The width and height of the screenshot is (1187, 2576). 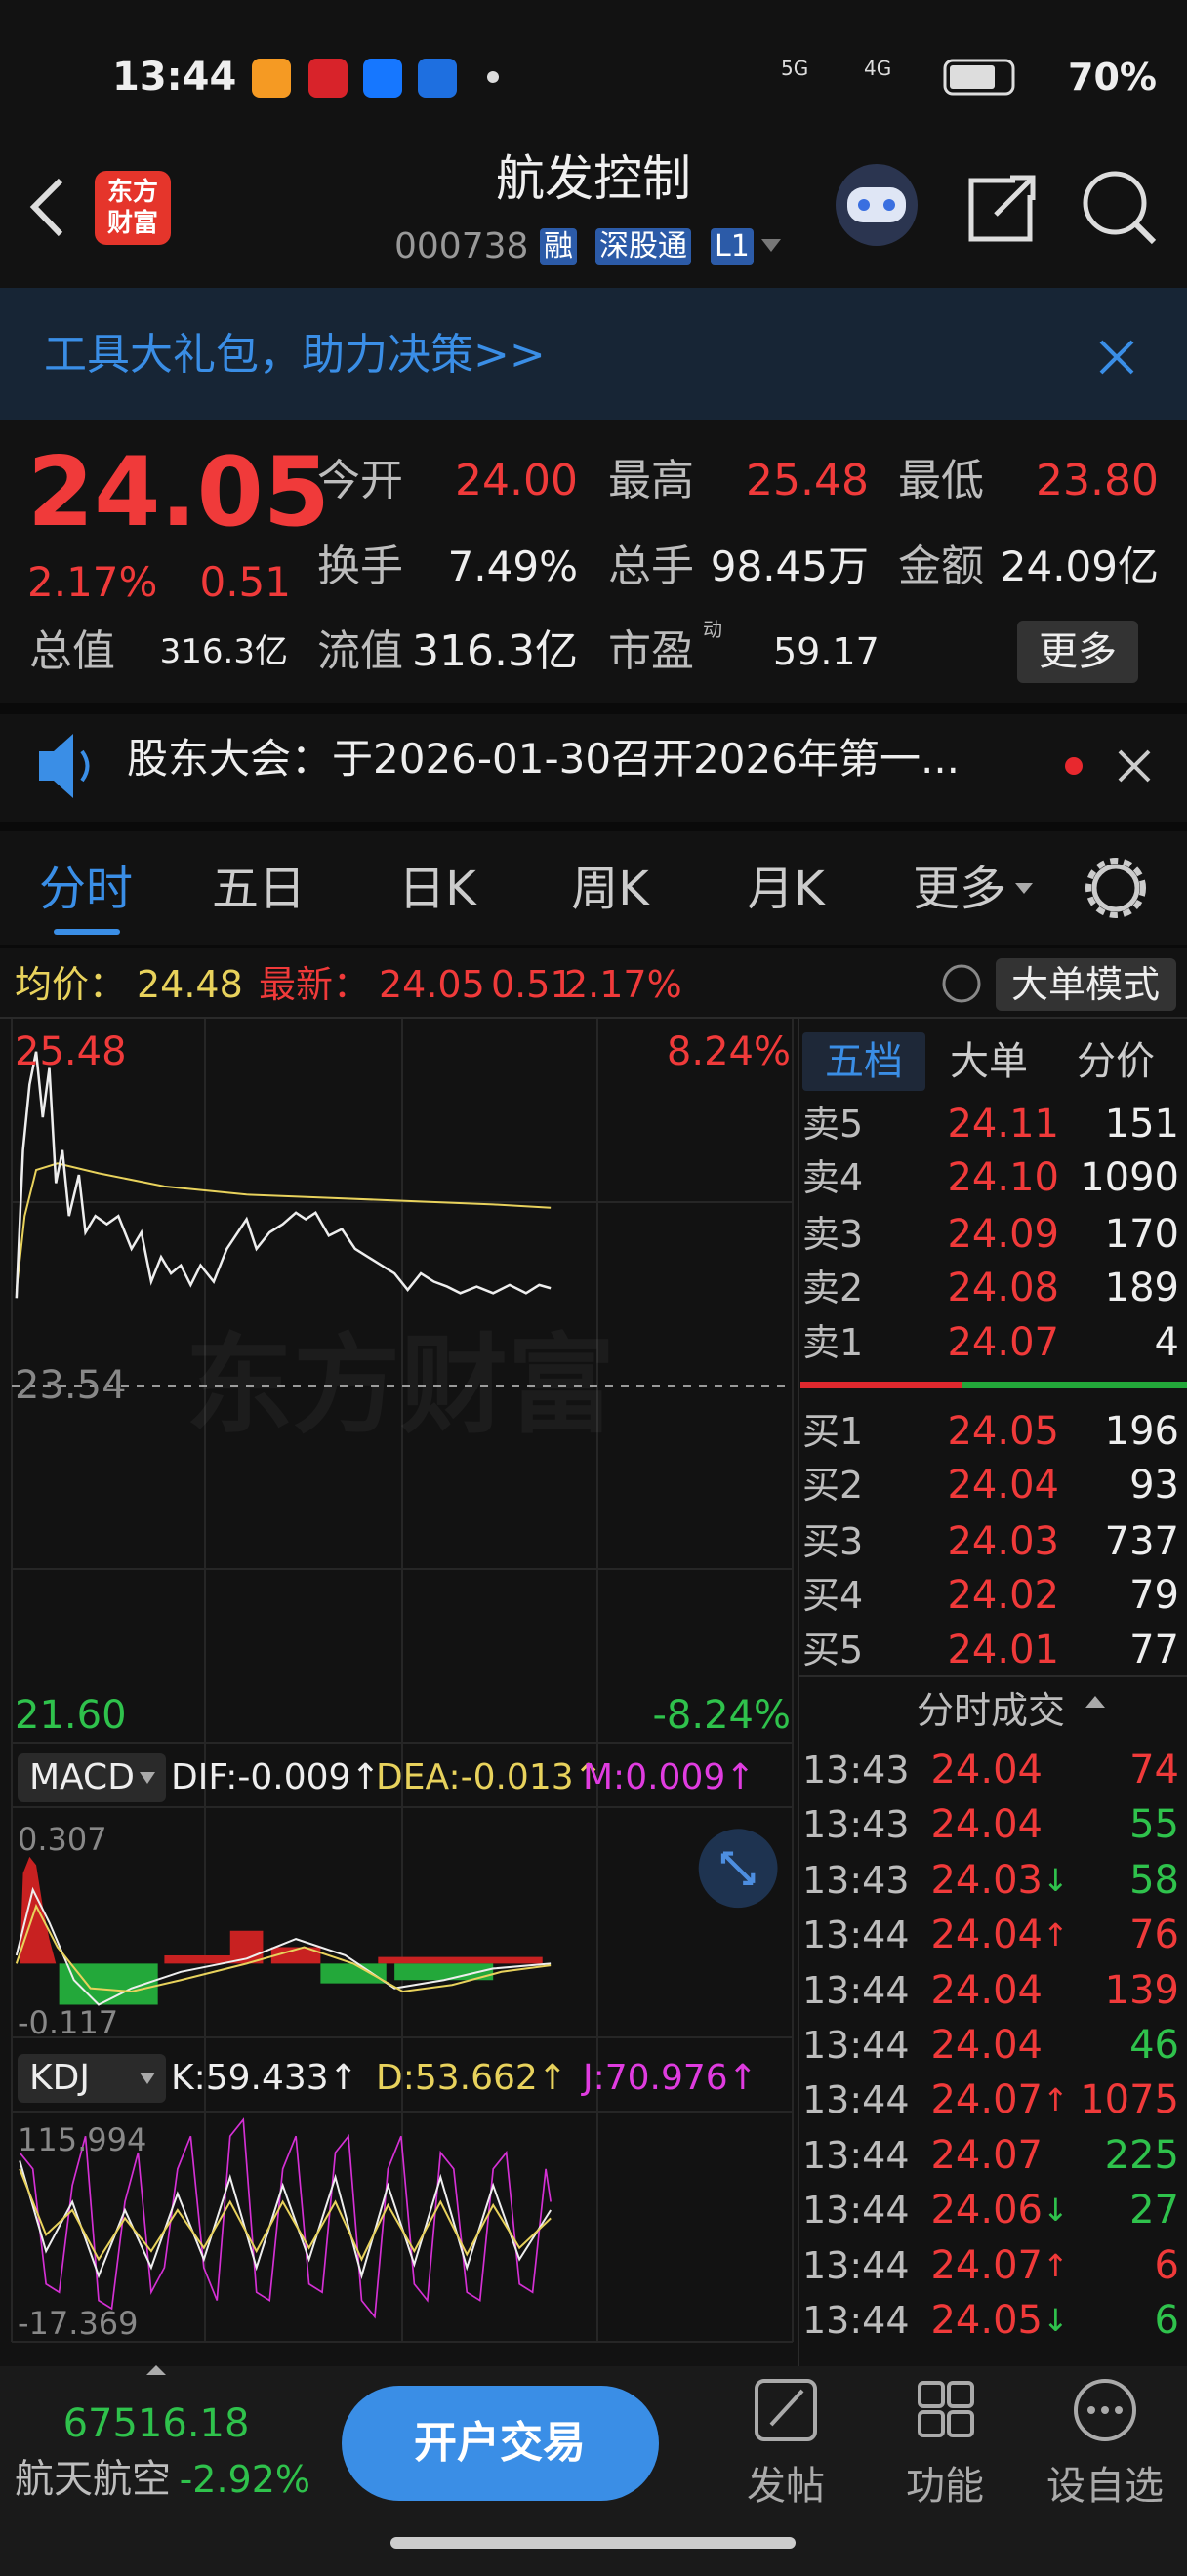 I want to click on book-level: 卖5, so click(x=833, y=1124).